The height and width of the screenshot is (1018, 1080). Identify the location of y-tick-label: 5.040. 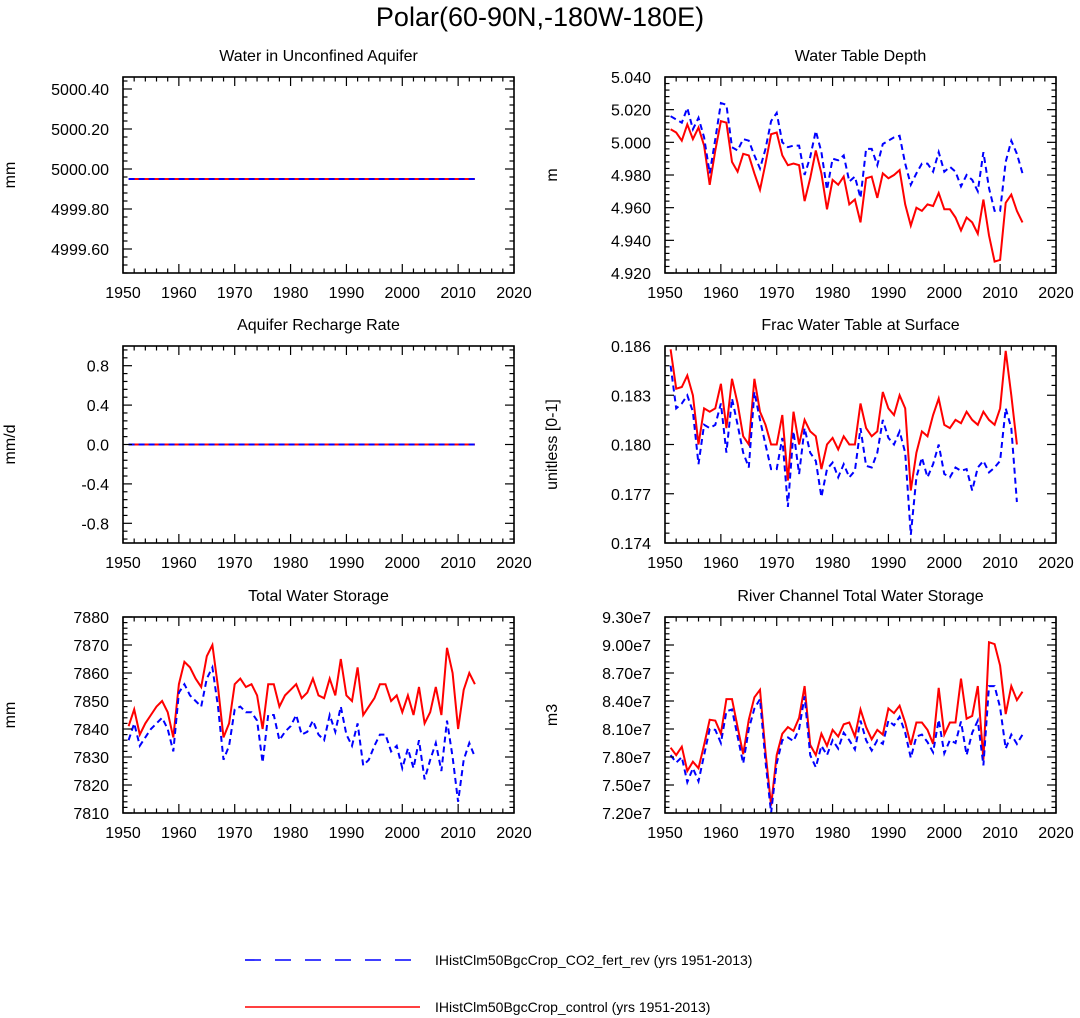
(631, 78).